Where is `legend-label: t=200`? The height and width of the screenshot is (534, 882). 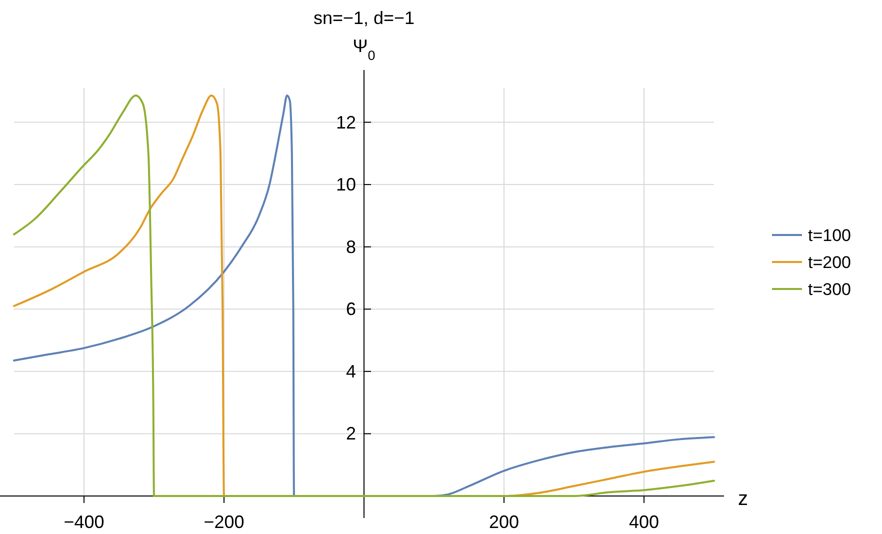
legend-label: t=200 is located at coordinates (830, 262).